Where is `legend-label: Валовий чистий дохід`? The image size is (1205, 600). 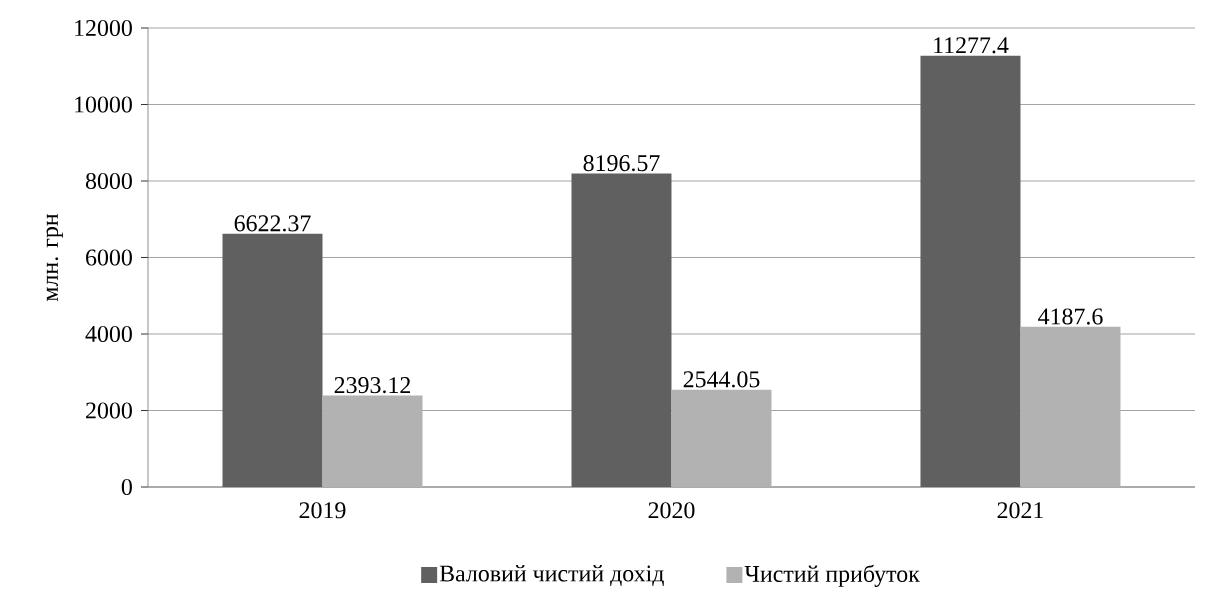 legend-label: Валовий чистий дохід is located at coordinates (551, 575).